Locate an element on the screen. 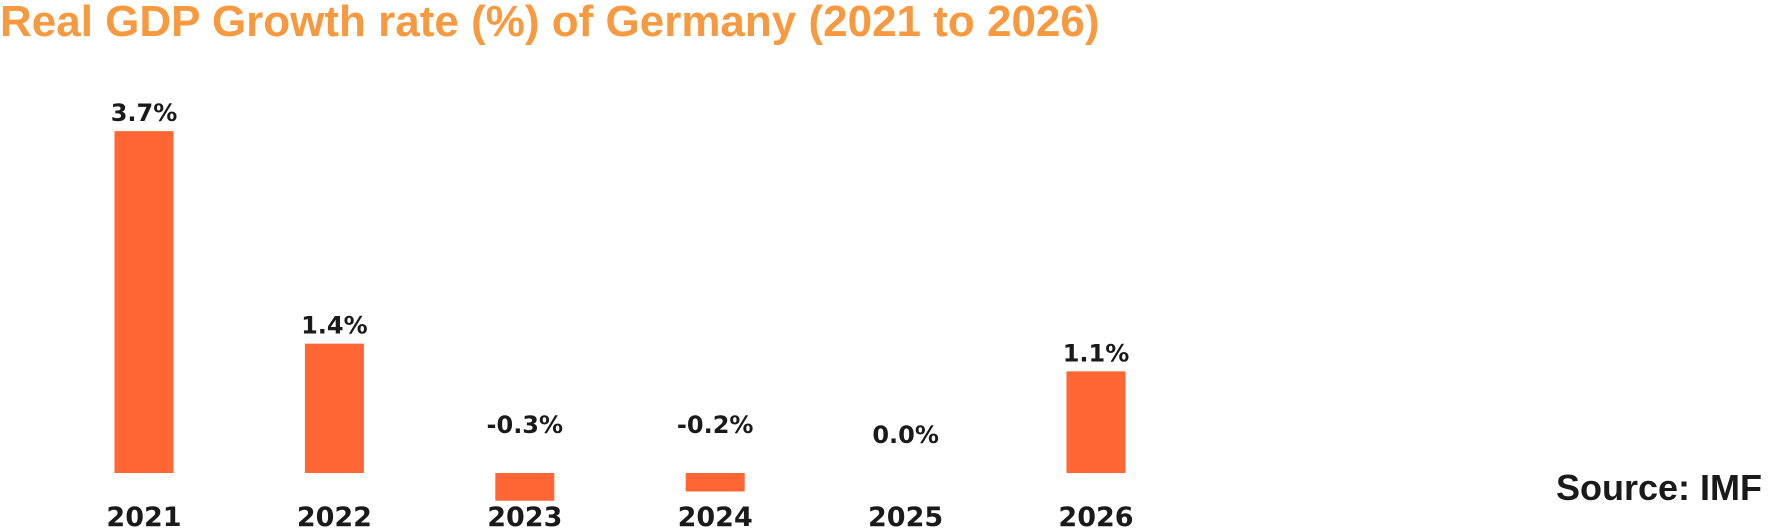  data-label-2026: 1.1% is located at coordinates (1096, 353).